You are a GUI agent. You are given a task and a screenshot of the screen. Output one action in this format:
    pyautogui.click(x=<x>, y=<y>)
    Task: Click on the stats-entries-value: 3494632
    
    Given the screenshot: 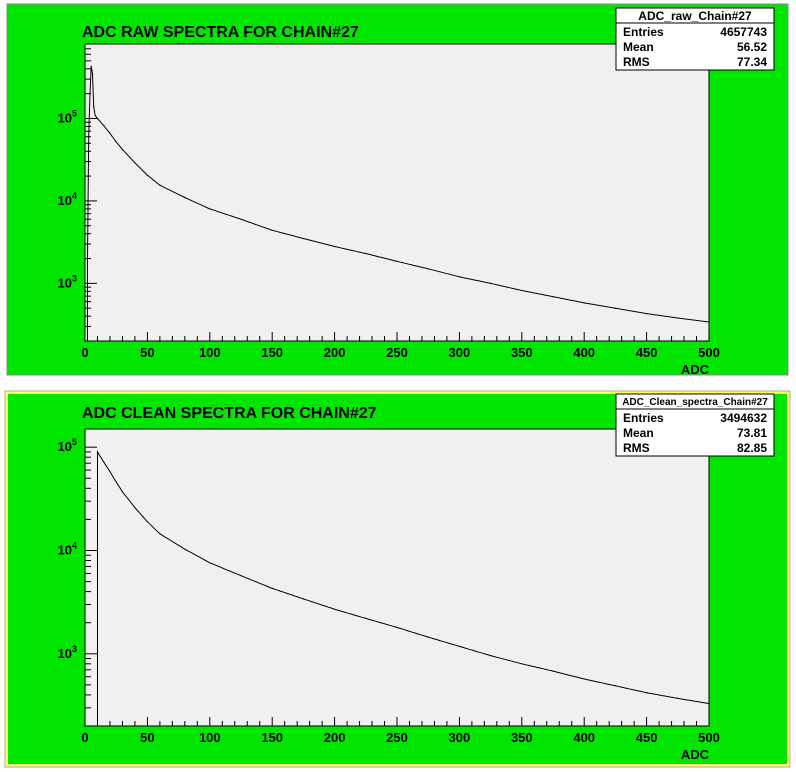 What is the action you would take?
    pyautogui.click(x=743, y=418)
    